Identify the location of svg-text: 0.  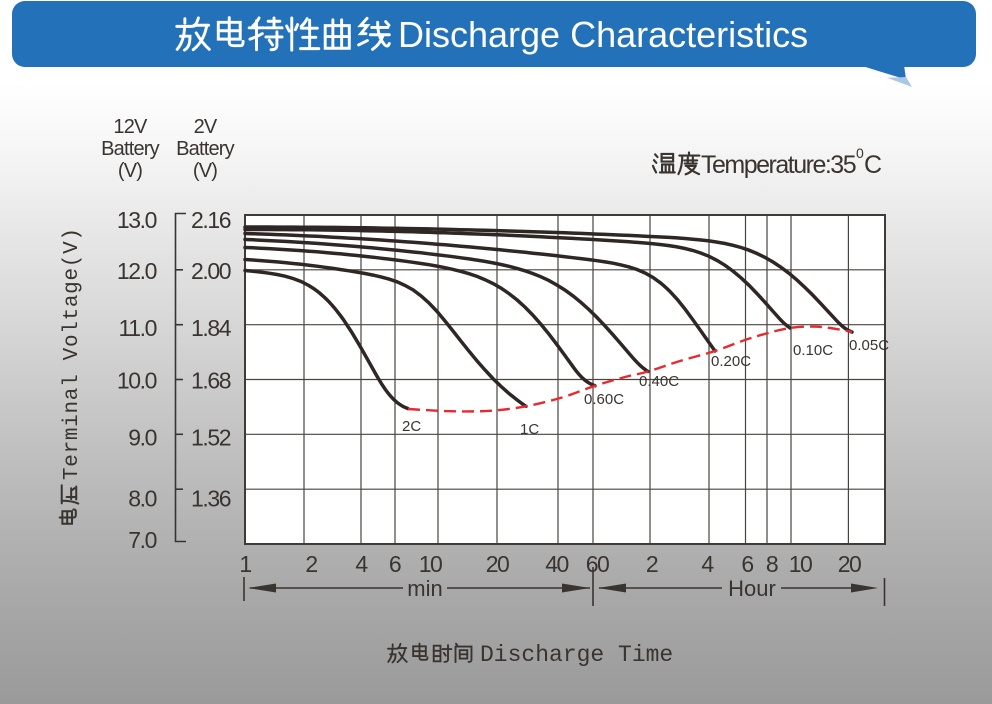
(860, 153).